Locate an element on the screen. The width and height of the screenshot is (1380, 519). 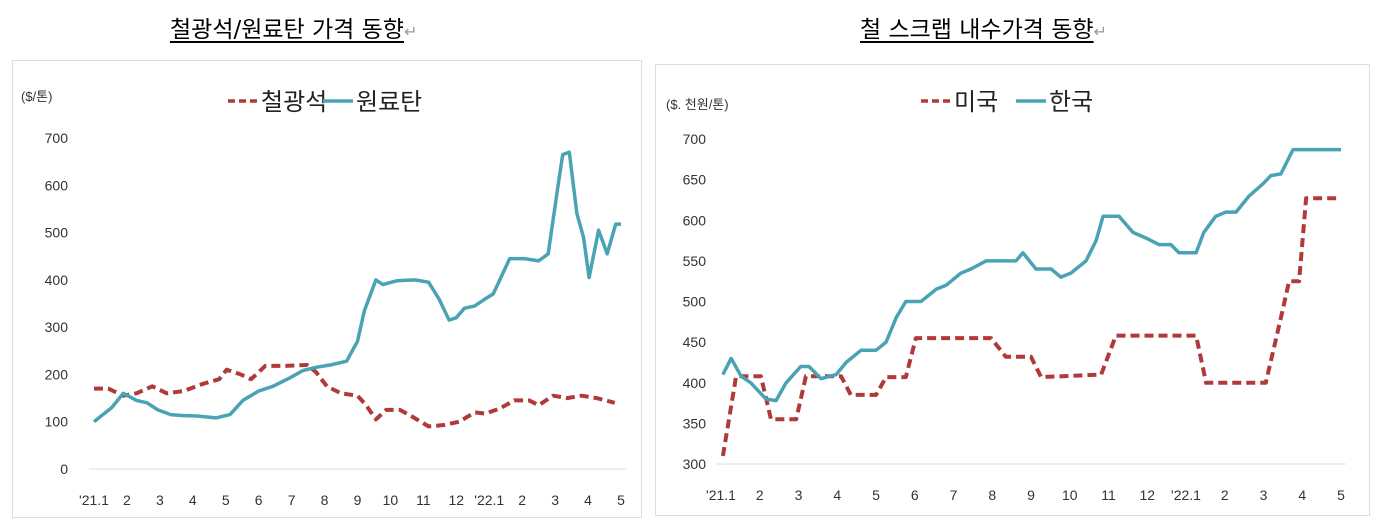
legend-label: 한국 is located at coordinates (1071, 102).